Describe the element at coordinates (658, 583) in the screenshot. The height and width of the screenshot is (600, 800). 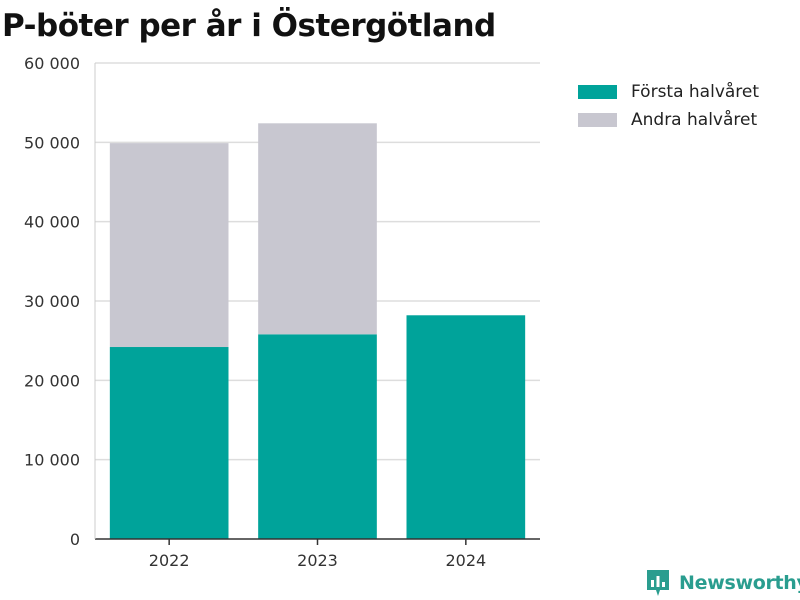
I see `bar-chart-logo-icon` at that location.